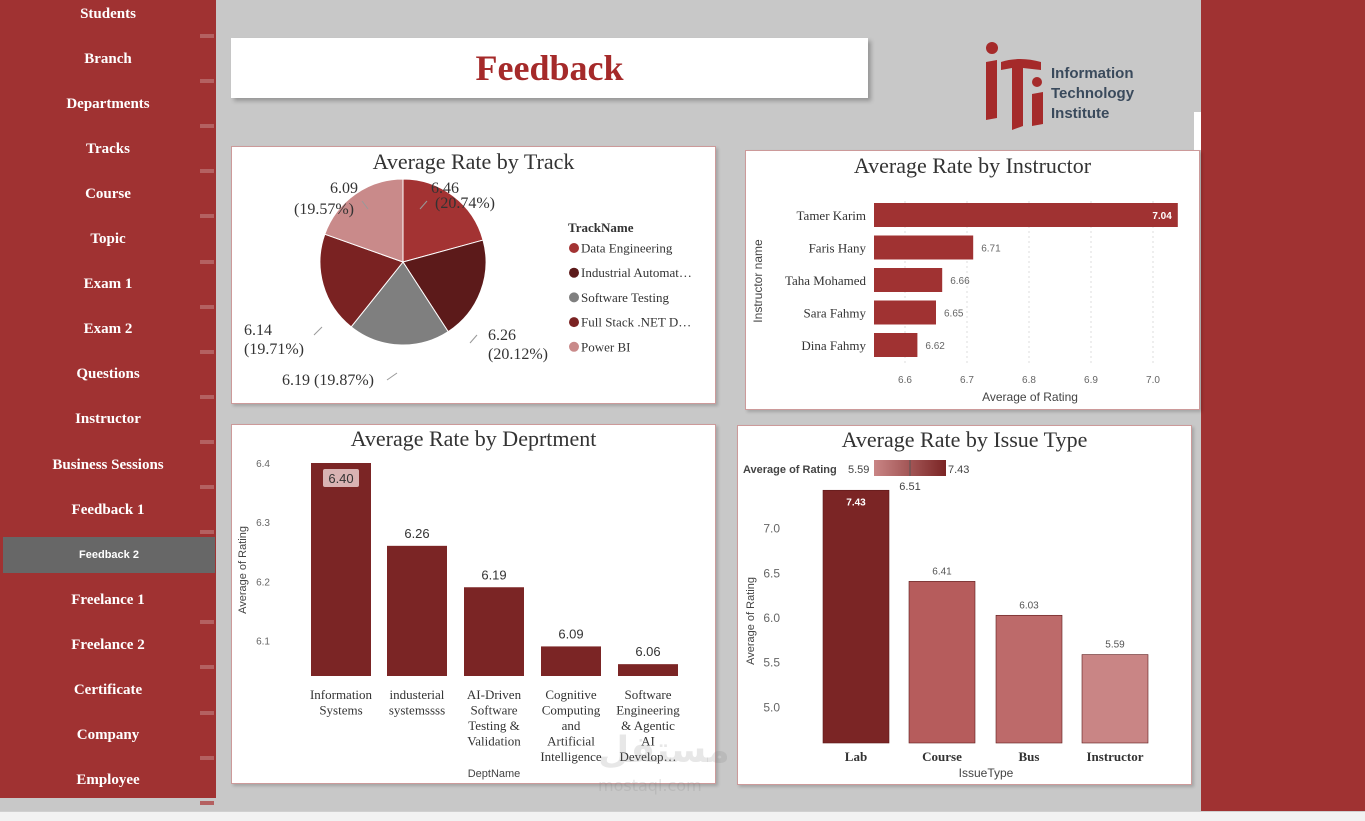 Image resolution: width=1365 pixels, height=821 pixels. I want to click on department-chart-title: Average Rate by Deprtment, so click(473, 438).